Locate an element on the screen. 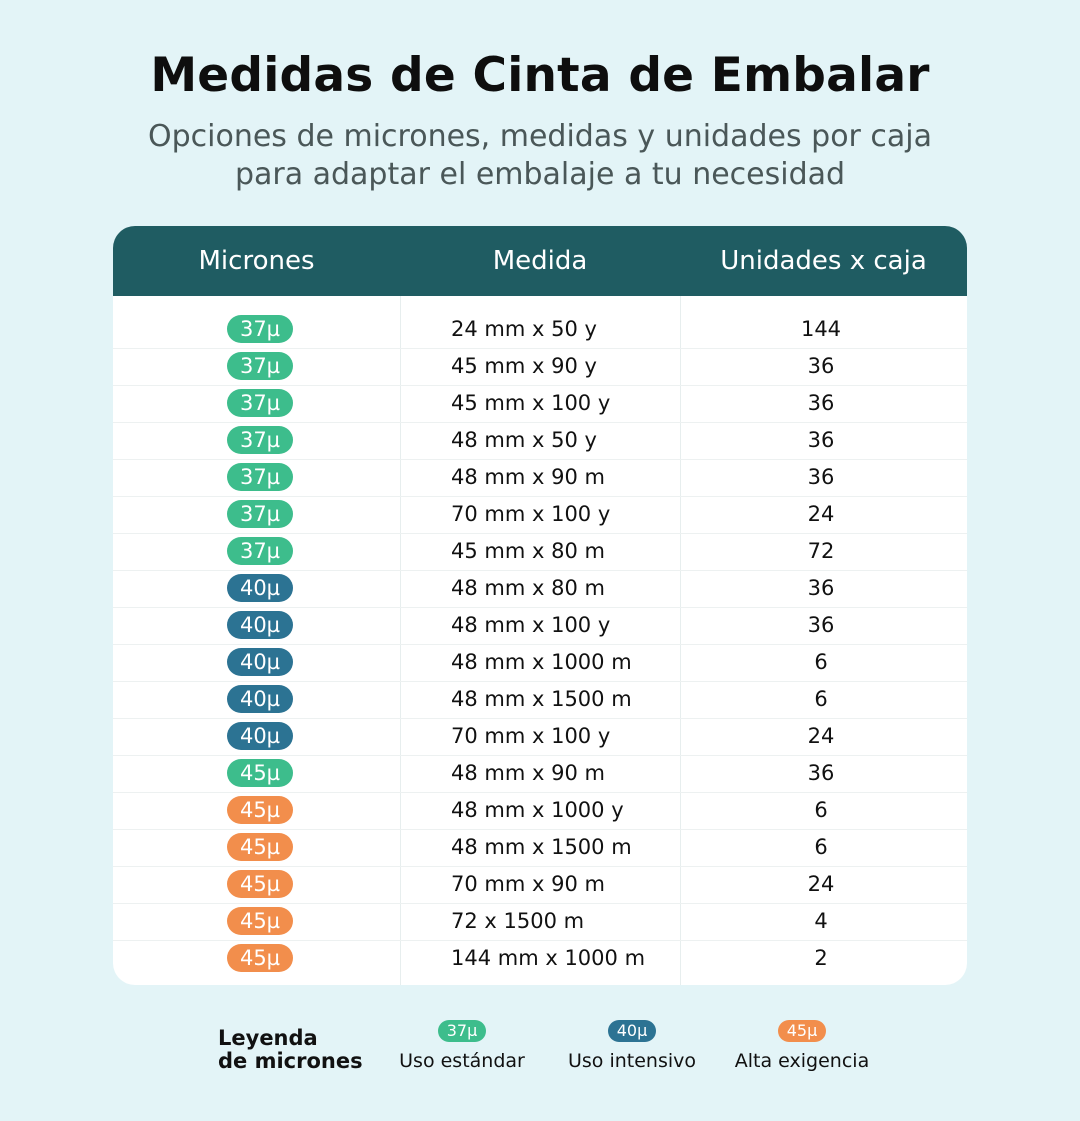 This screenshot has height=1121, width=1080. table-row: 40µ 48 mm x 1500 m 6 is located at coordinates (540, 700).